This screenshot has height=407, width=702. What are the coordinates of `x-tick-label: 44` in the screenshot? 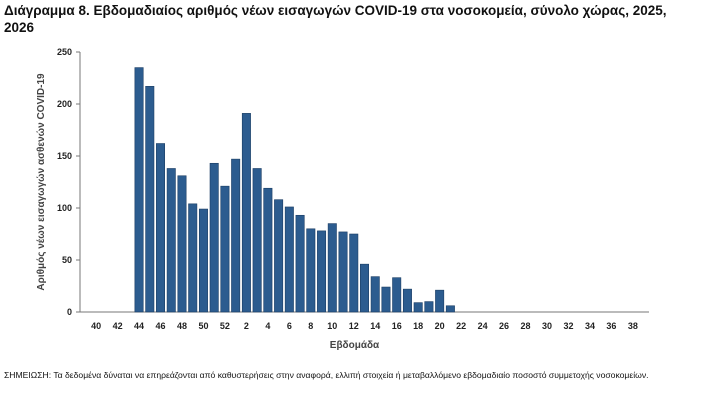 It's located at (139, 326).